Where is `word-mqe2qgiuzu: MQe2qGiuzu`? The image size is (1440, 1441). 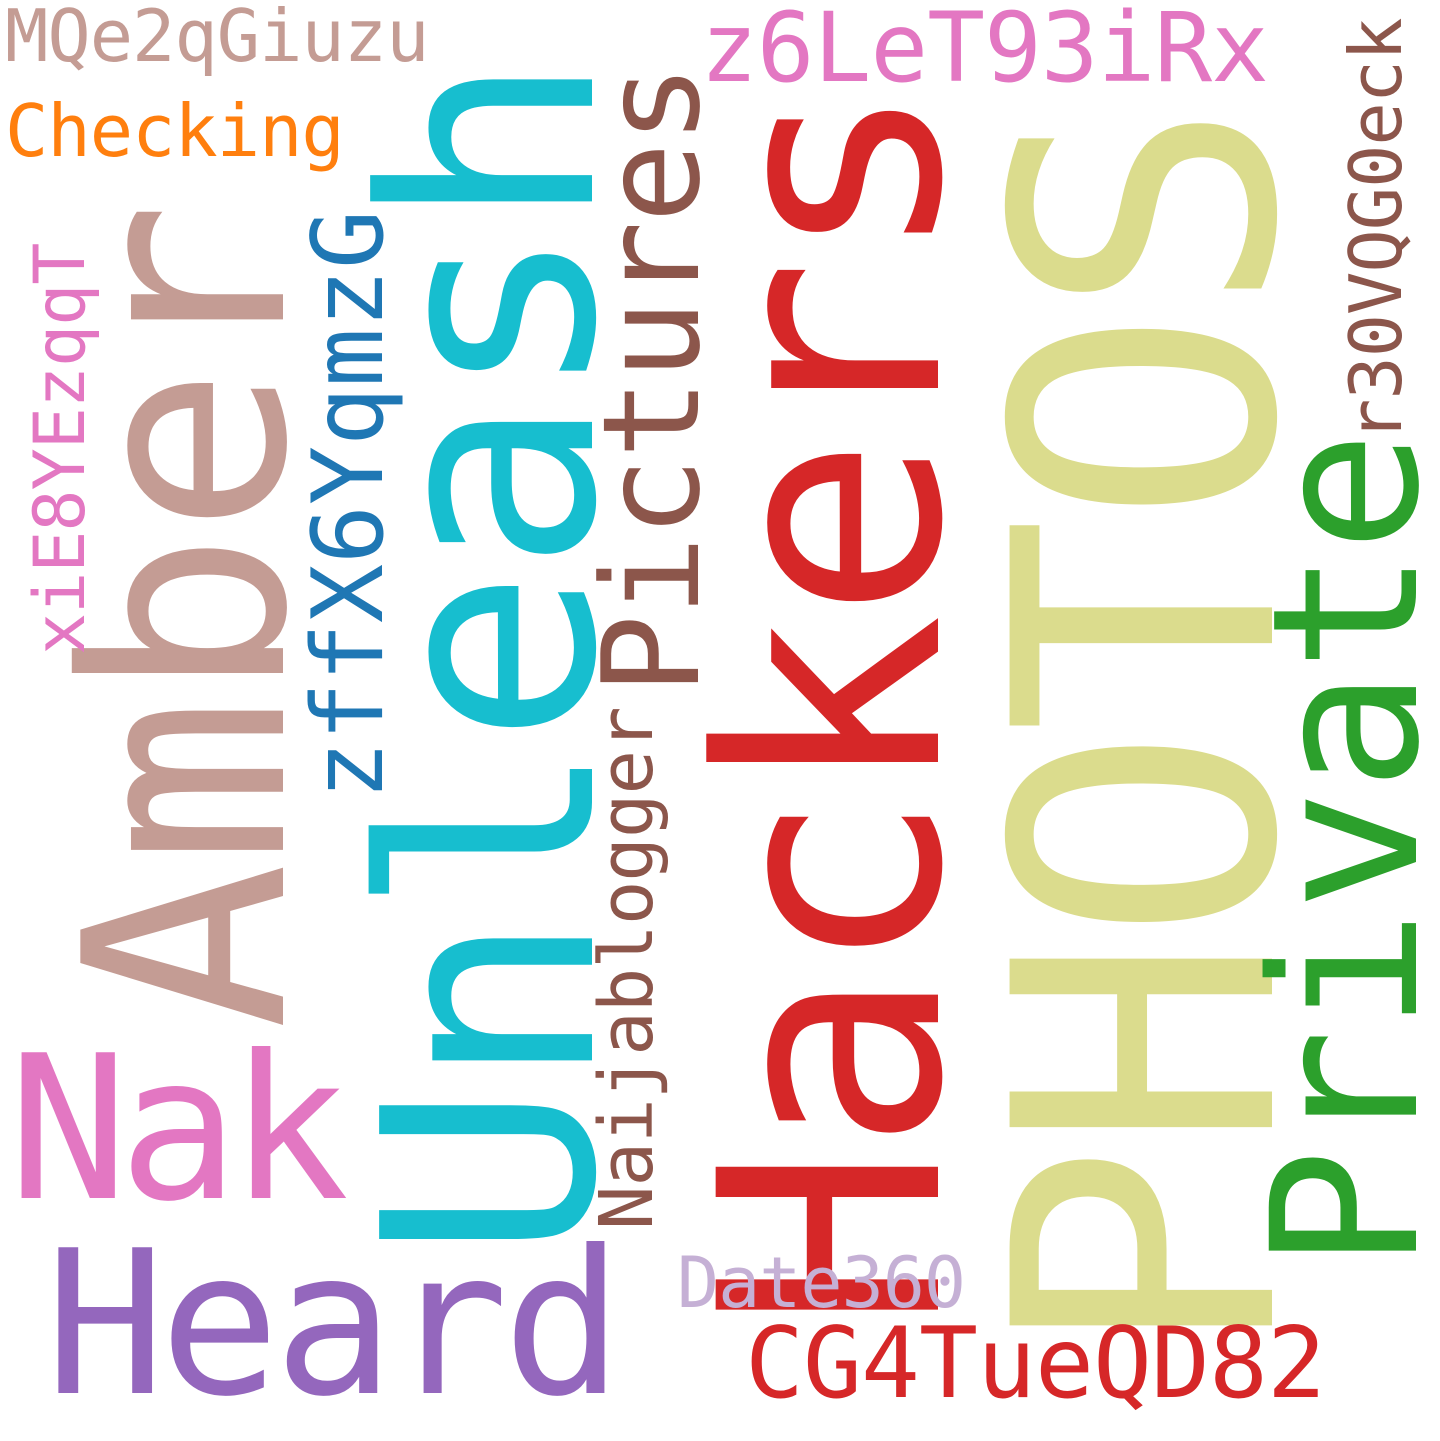
word-mqe2qgiuzu: MQe2qGiuzu is located at coordinates (217, 39).